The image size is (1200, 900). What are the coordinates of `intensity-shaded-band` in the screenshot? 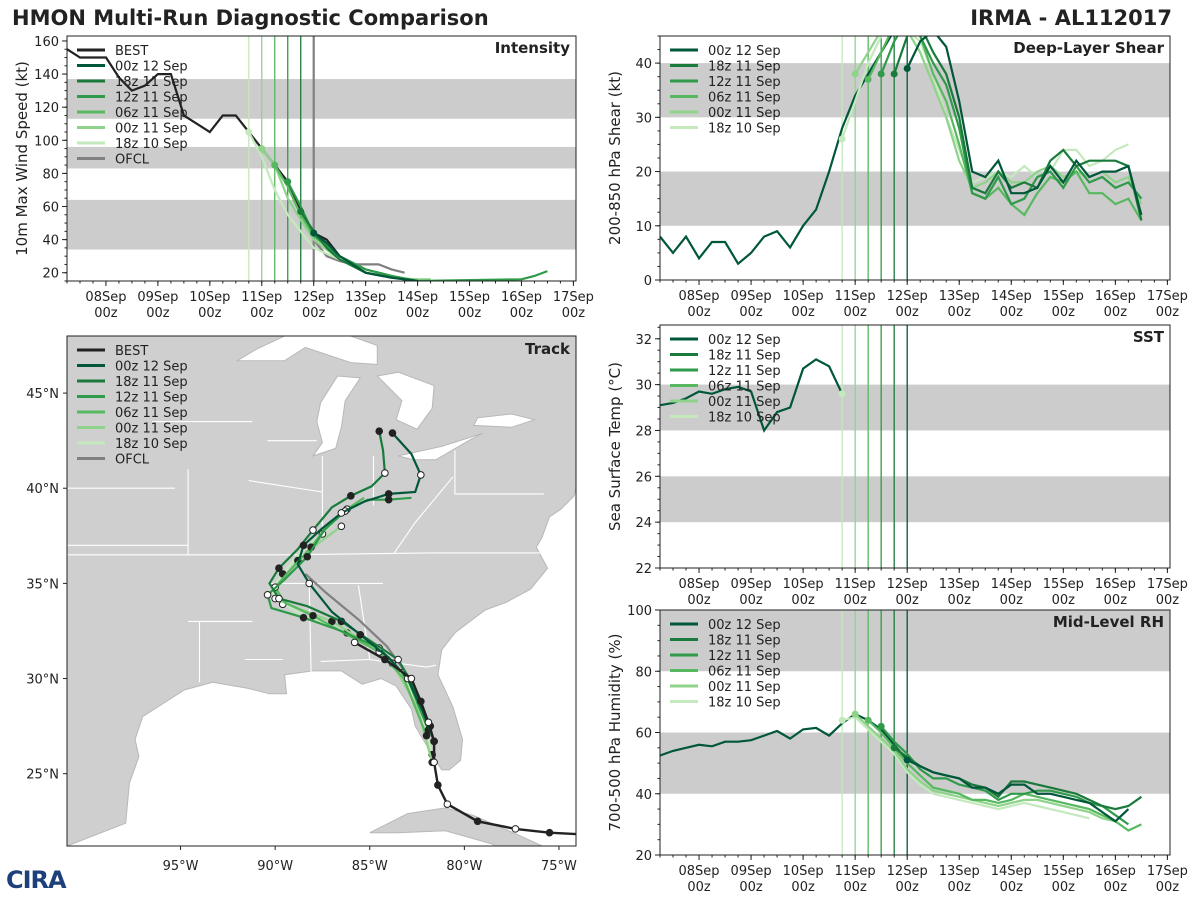 It's located at (321, 99).